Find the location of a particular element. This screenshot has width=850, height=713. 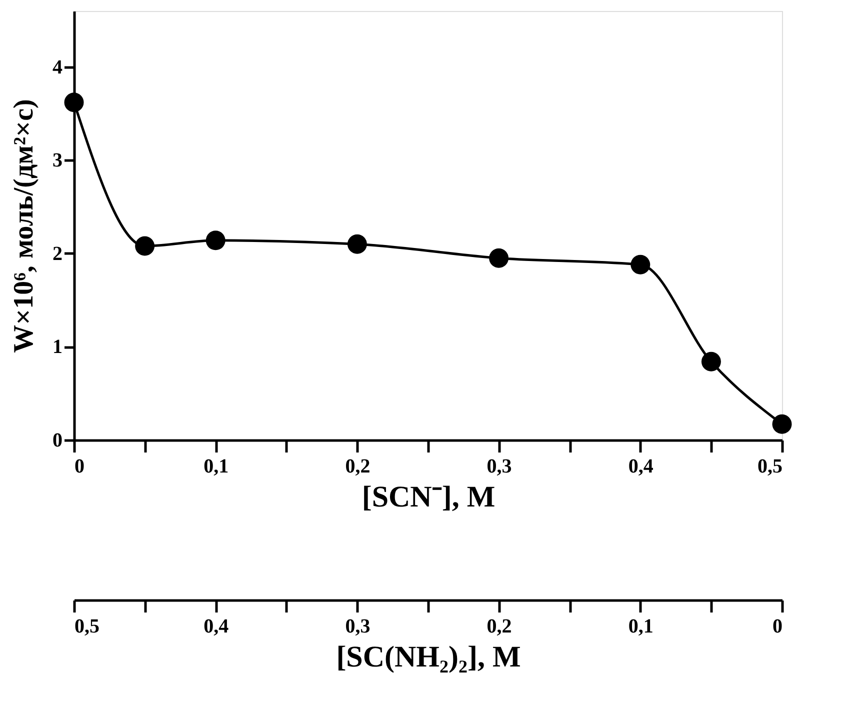

y-tick-label: 1 is located at coordinates (57, 347).